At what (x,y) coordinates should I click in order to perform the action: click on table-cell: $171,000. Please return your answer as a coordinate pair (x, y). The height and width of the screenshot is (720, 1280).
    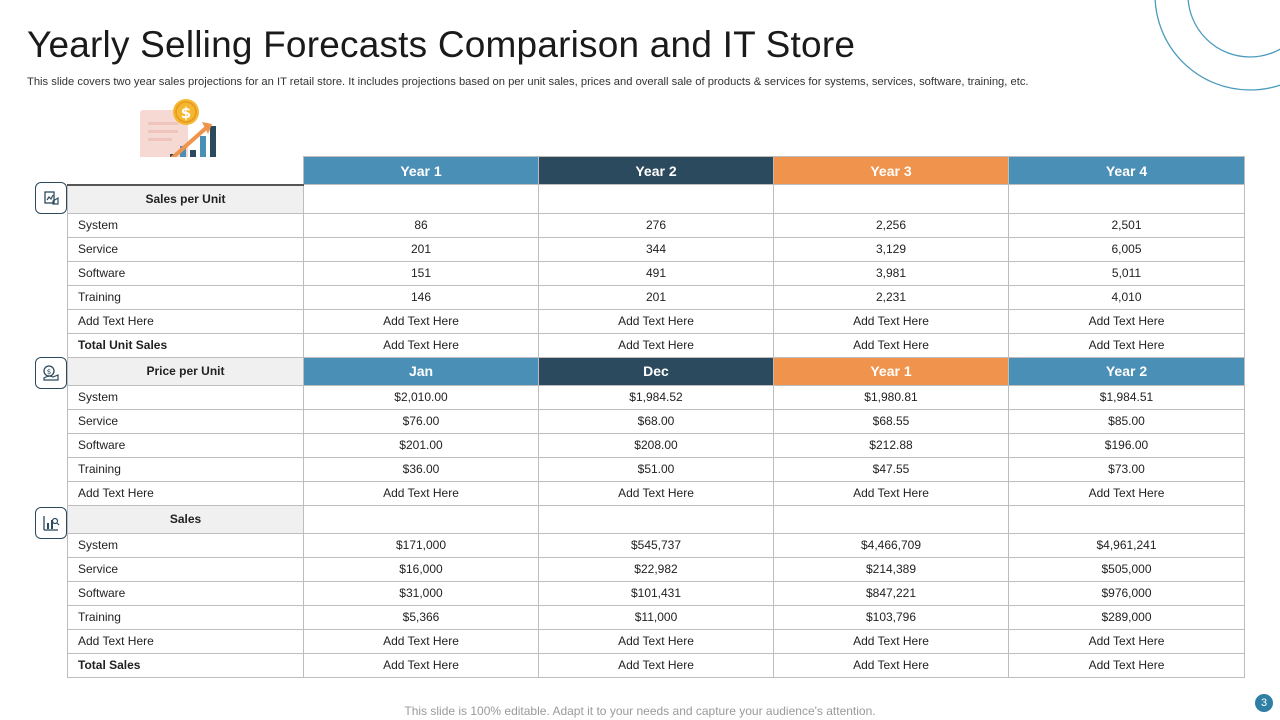
    Looking at the image, I should click on (421, 545).